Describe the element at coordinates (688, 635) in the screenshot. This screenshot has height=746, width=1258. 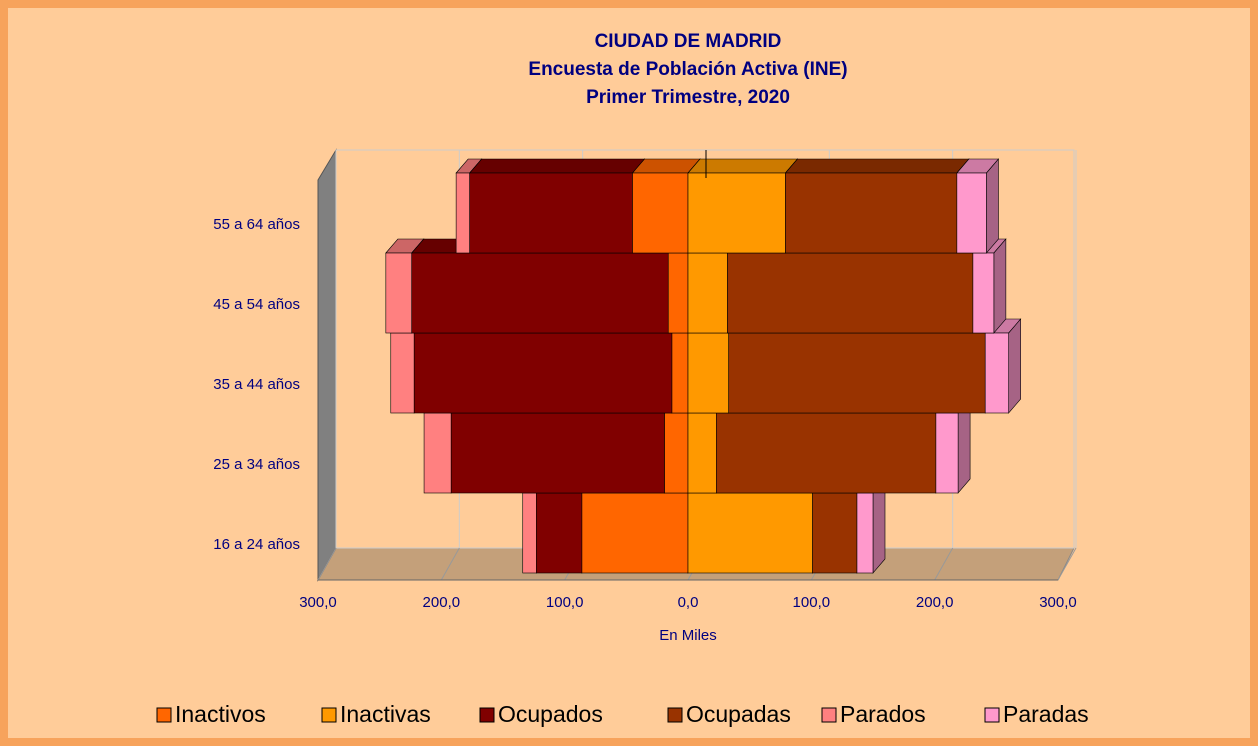
I see `x-axis-label: En Miles` at that location.